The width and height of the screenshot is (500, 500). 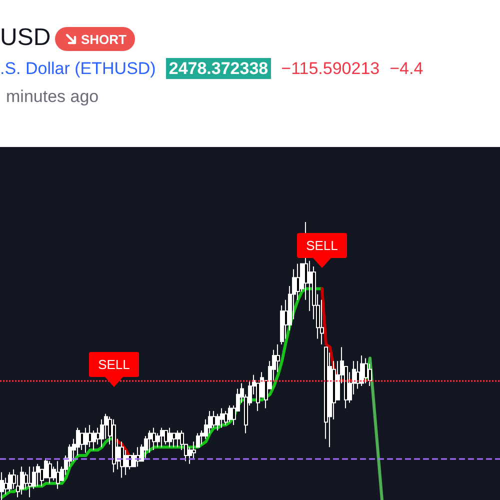 What do you see at coordinates (407, 68) in the screenshot?
I see `text: −4.4` at bounding box center [407, 68].